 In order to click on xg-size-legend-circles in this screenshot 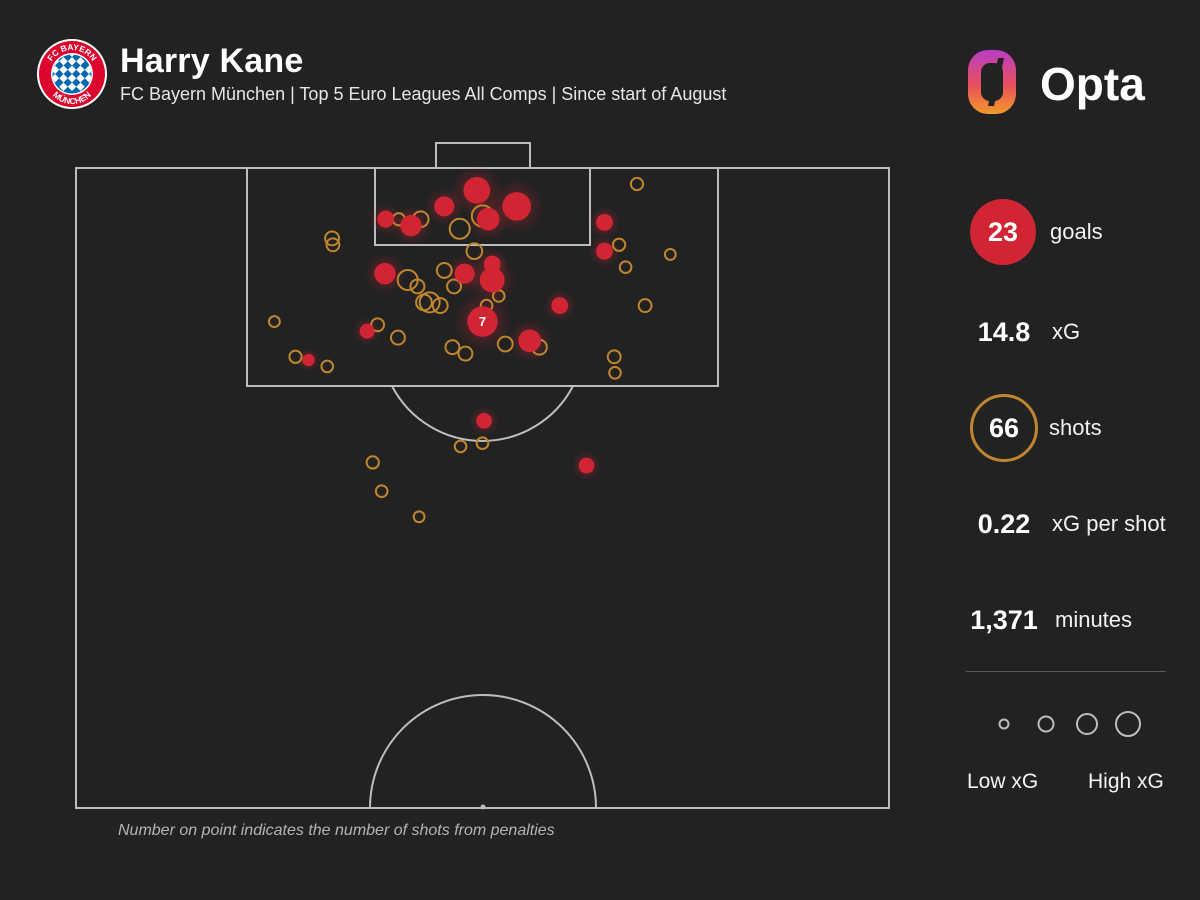, I will do `click(1069, 724)`.